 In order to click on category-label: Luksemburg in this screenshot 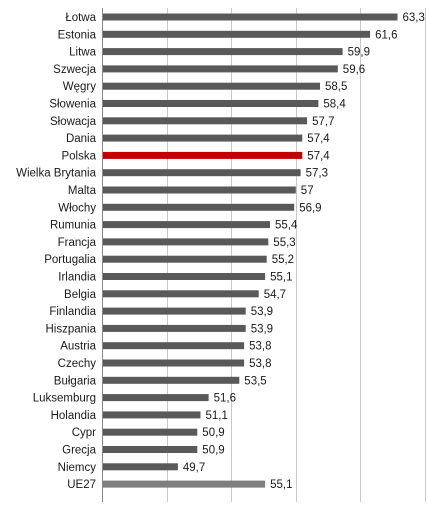, I will do `click(64, 399)`.